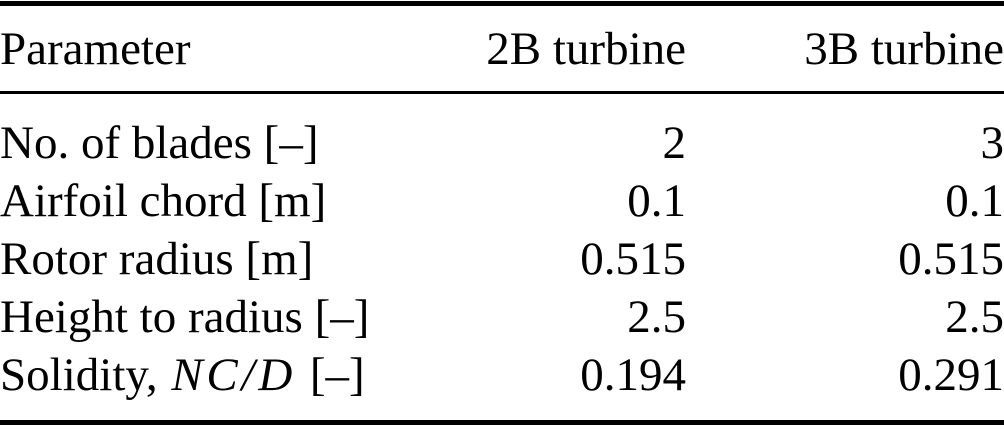 This screenshot has height=430, width=1004. What do you see at coordinates (85, 375) in the screenshot?
I see `row-label-prefix: Solidity,` at bounding box center [85, 375].